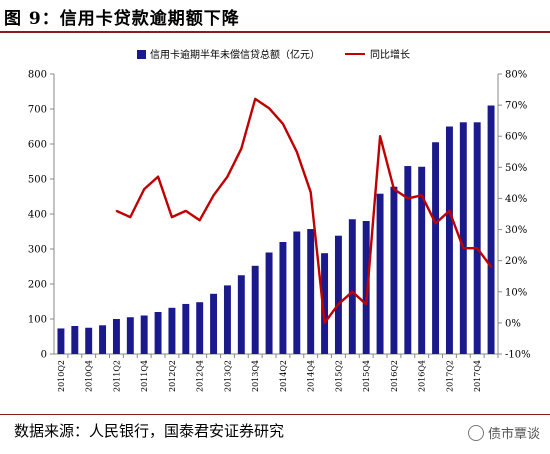 The image size is (550, 454). Describe the element at coordinates (37, 250) in the screenshot. I see `y-left-tick-label: 300` at that location.